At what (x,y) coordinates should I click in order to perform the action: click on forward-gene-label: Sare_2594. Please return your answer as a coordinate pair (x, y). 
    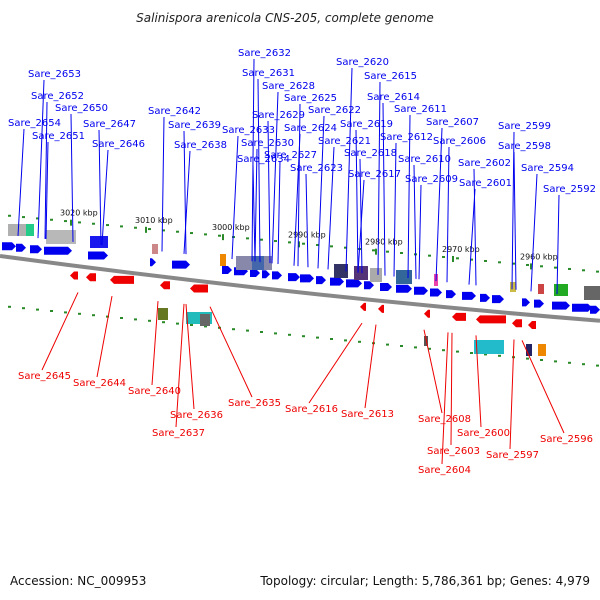
    Looking at the image, I should click on (547, 168).